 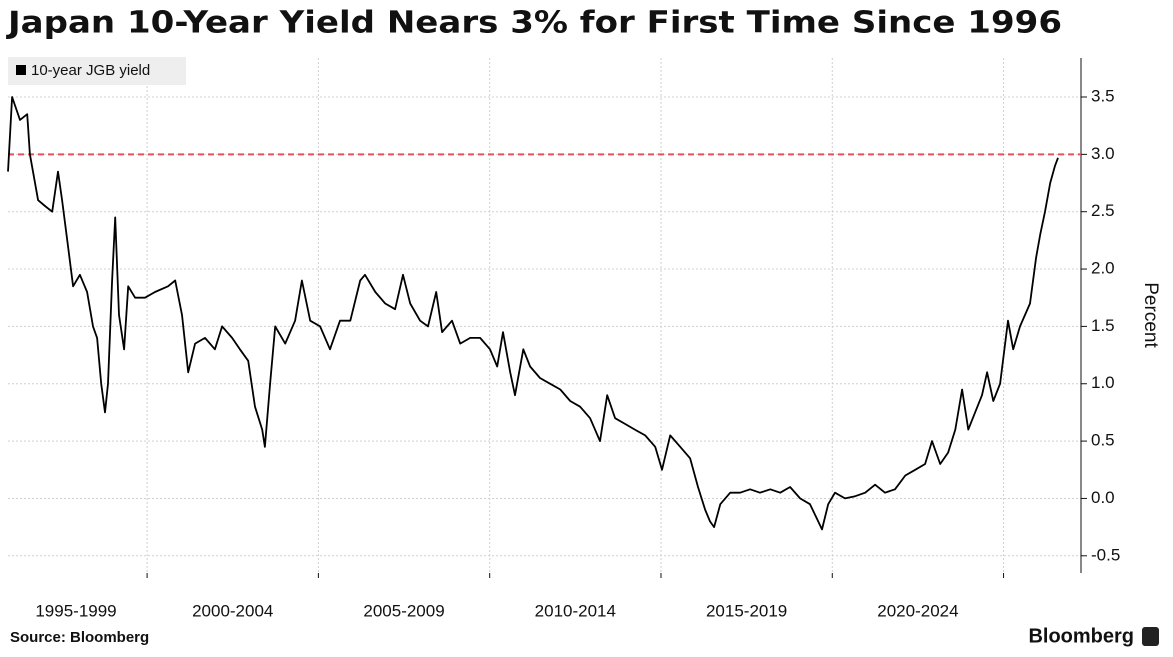 I want to click on x-tick-label: 2020-2024, so click(x=917, y=610).